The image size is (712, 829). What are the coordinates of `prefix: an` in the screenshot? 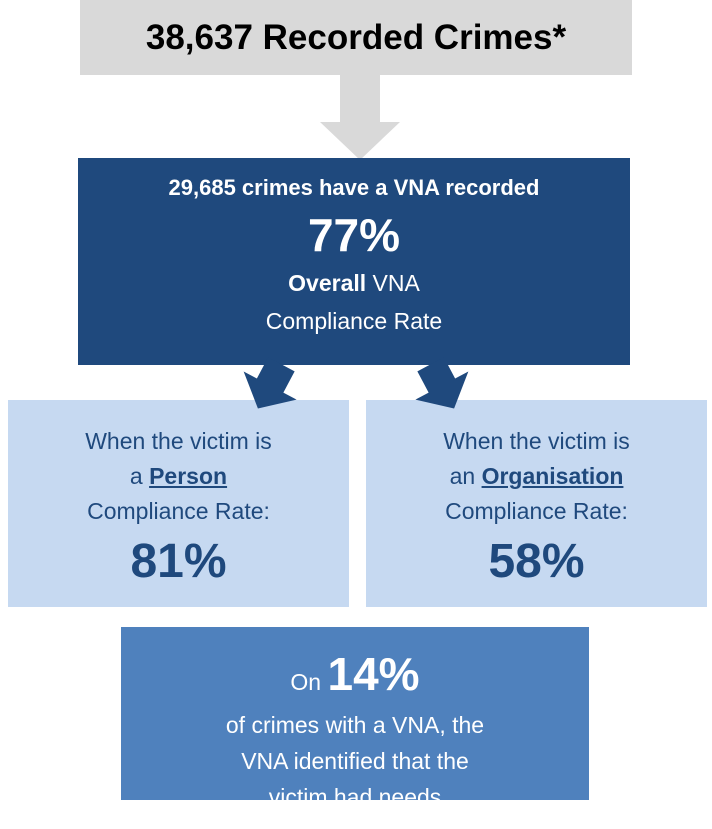 It's located at (462, 476).